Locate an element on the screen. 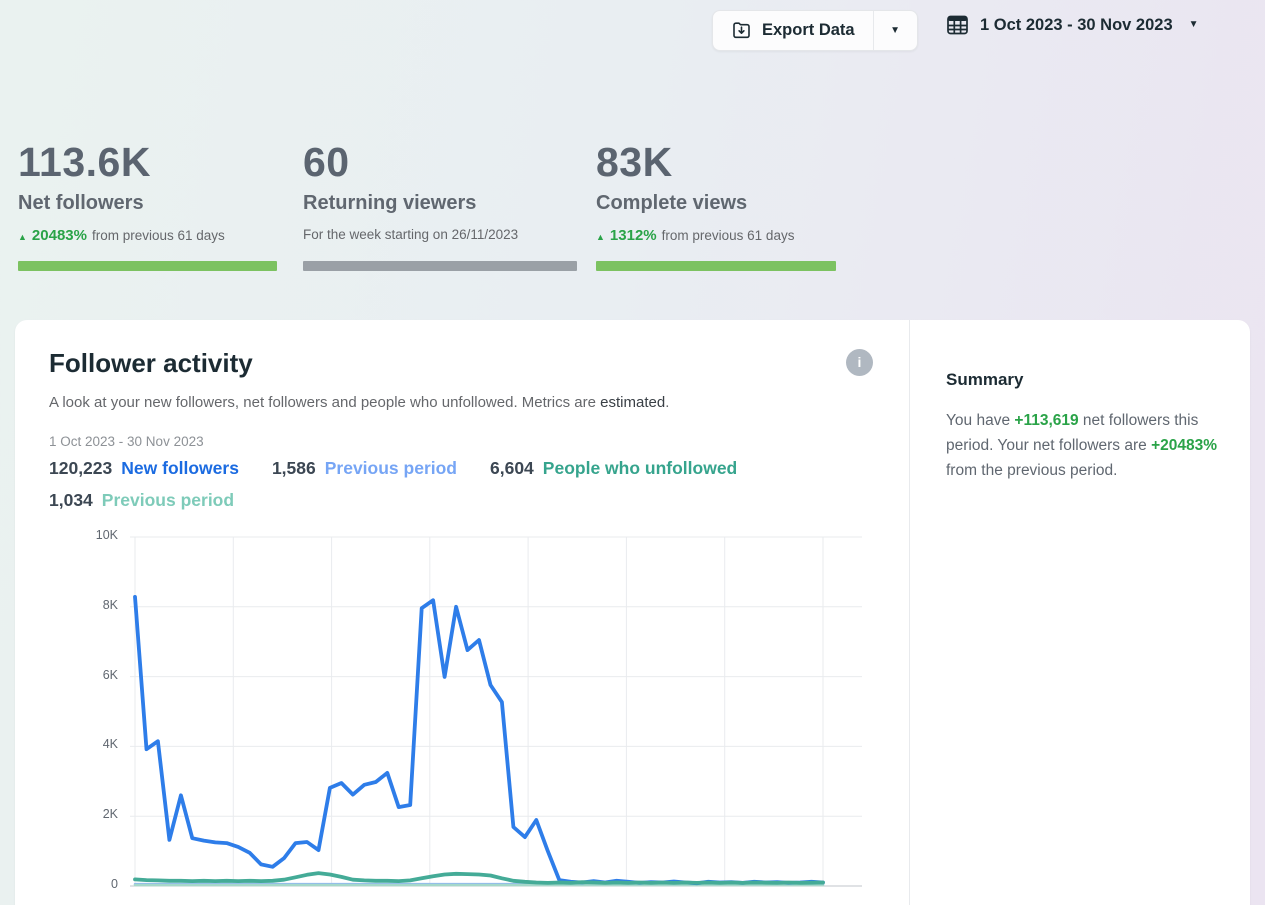  summary-title: Summary is located at coordinates (985, 379).